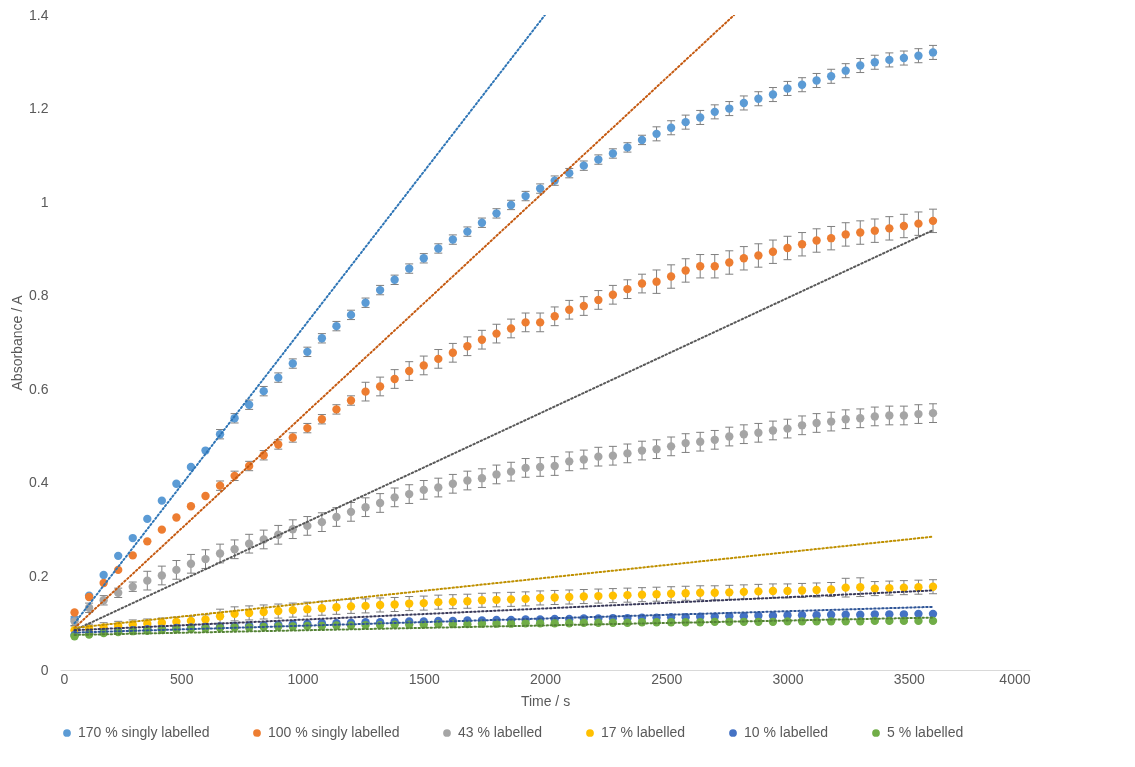 The image size is (1135, 767). Describe the element at coordinates (144, 732) in the screenshot. I see `legend-label: 170 % singly labelled` at that location.